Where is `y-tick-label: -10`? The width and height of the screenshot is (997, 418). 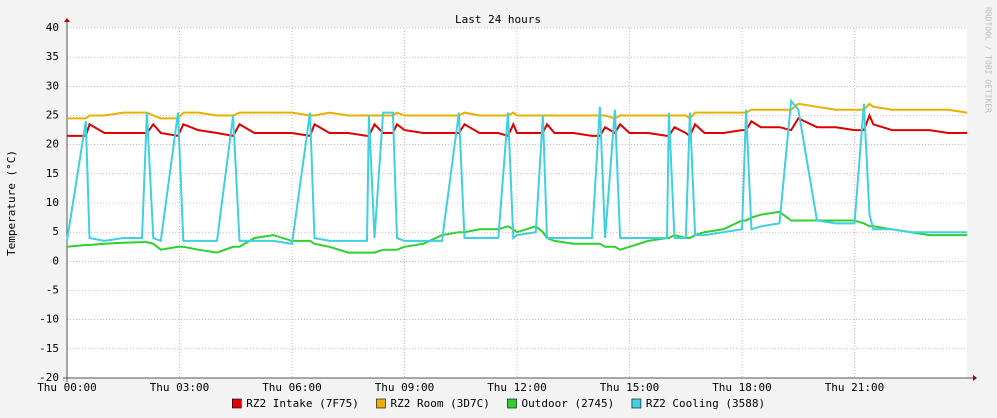
y-tick-label: -10 is located at coordinates (49, 319).